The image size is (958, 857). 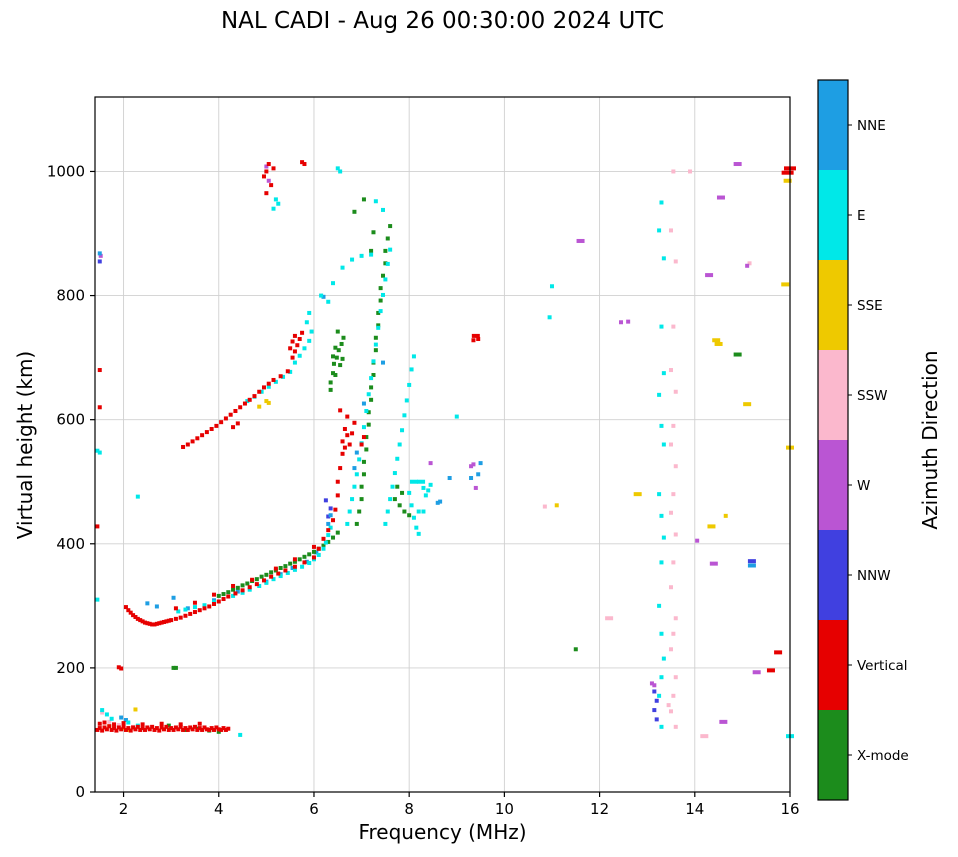 I want to click on colorbar-segment-SSW, so click(x=833, y=395).